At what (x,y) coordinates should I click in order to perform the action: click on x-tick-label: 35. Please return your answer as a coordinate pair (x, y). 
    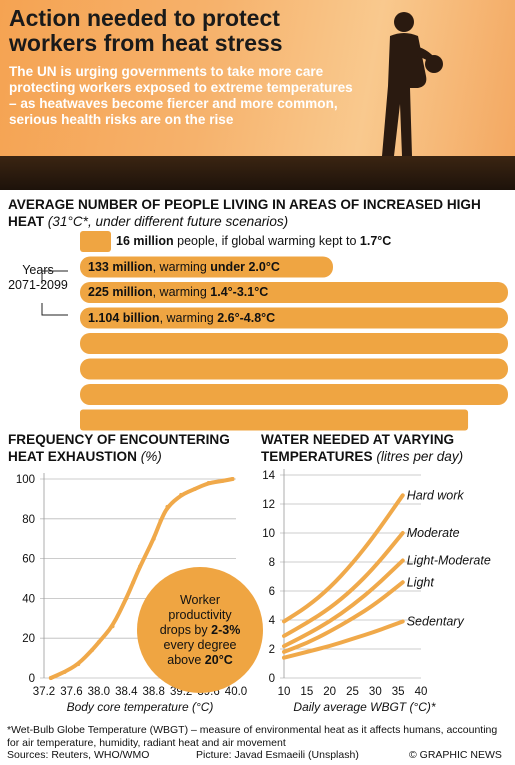
    Looking at the image, I should click on (398, 692).